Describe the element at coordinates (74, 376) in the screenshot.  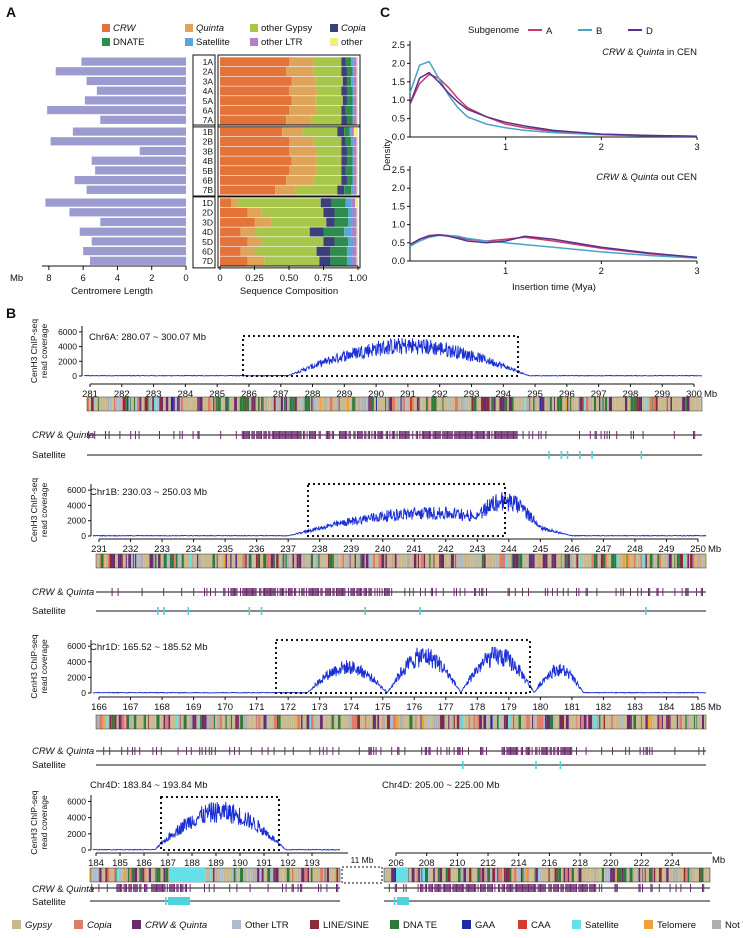
I see `coverage-y-tick-label: 0` at that location.